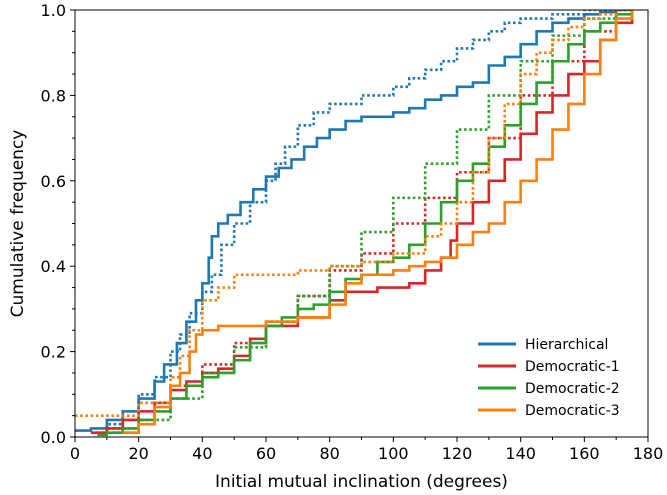  What do you see at coordinates (361, 482) in the screenshot?
I see `x-axis-label: Initial mutual inclination (degrees)` at bounding box center [361, 482].